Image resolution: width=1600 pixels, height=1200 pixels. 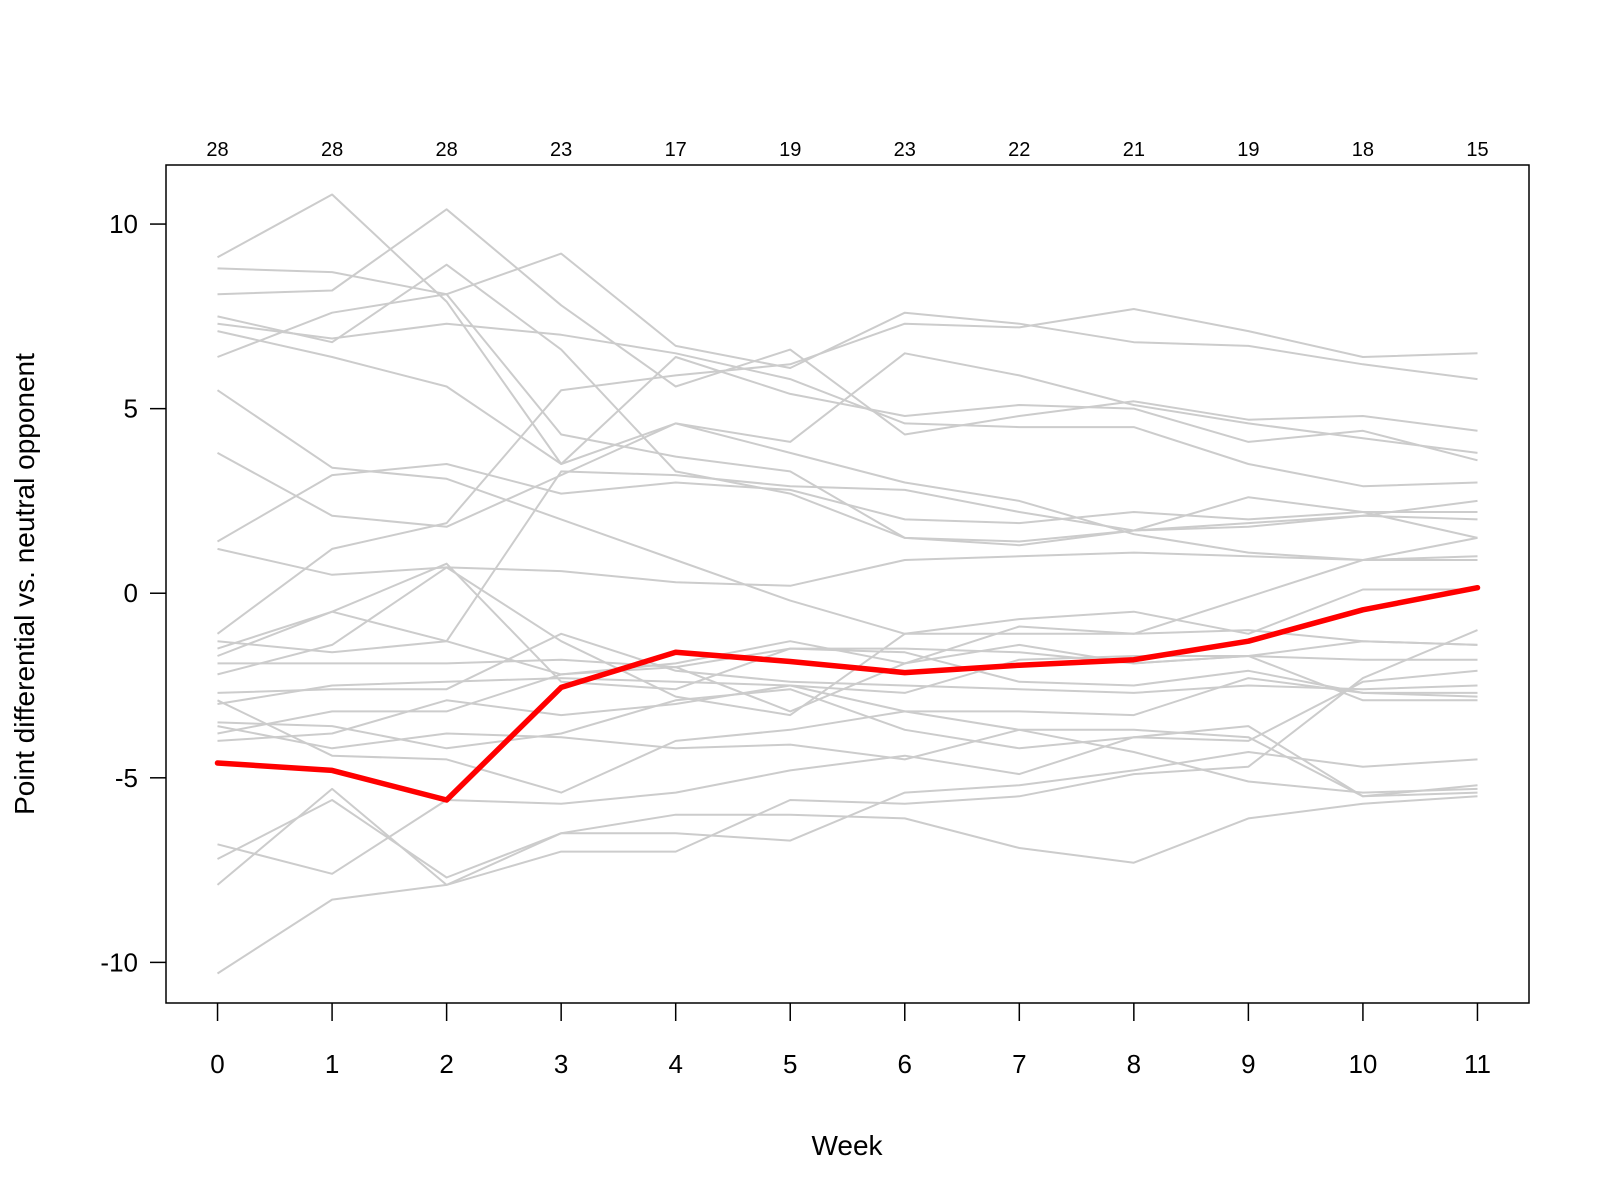 What do you see at coordinates (123, 224) in the screenshot?
I see `y-tick-label: 10` at bounding box center [123, 224].